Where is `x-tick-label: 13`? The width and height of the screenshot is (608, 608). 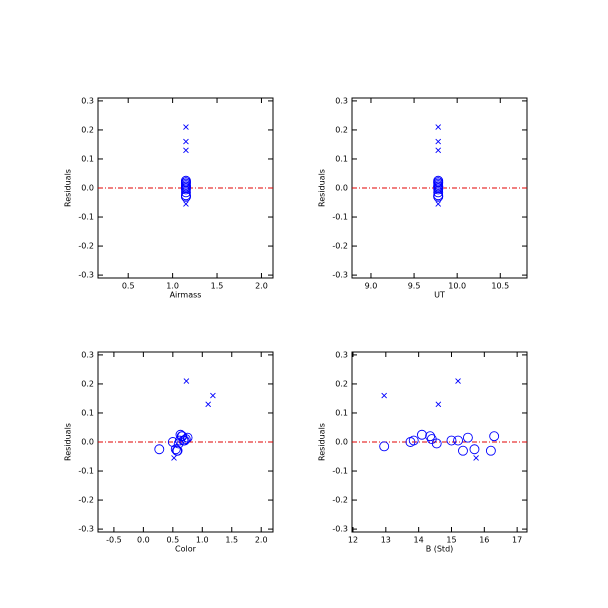 x-tick-label: 13 is located at coordinates (386, 540).